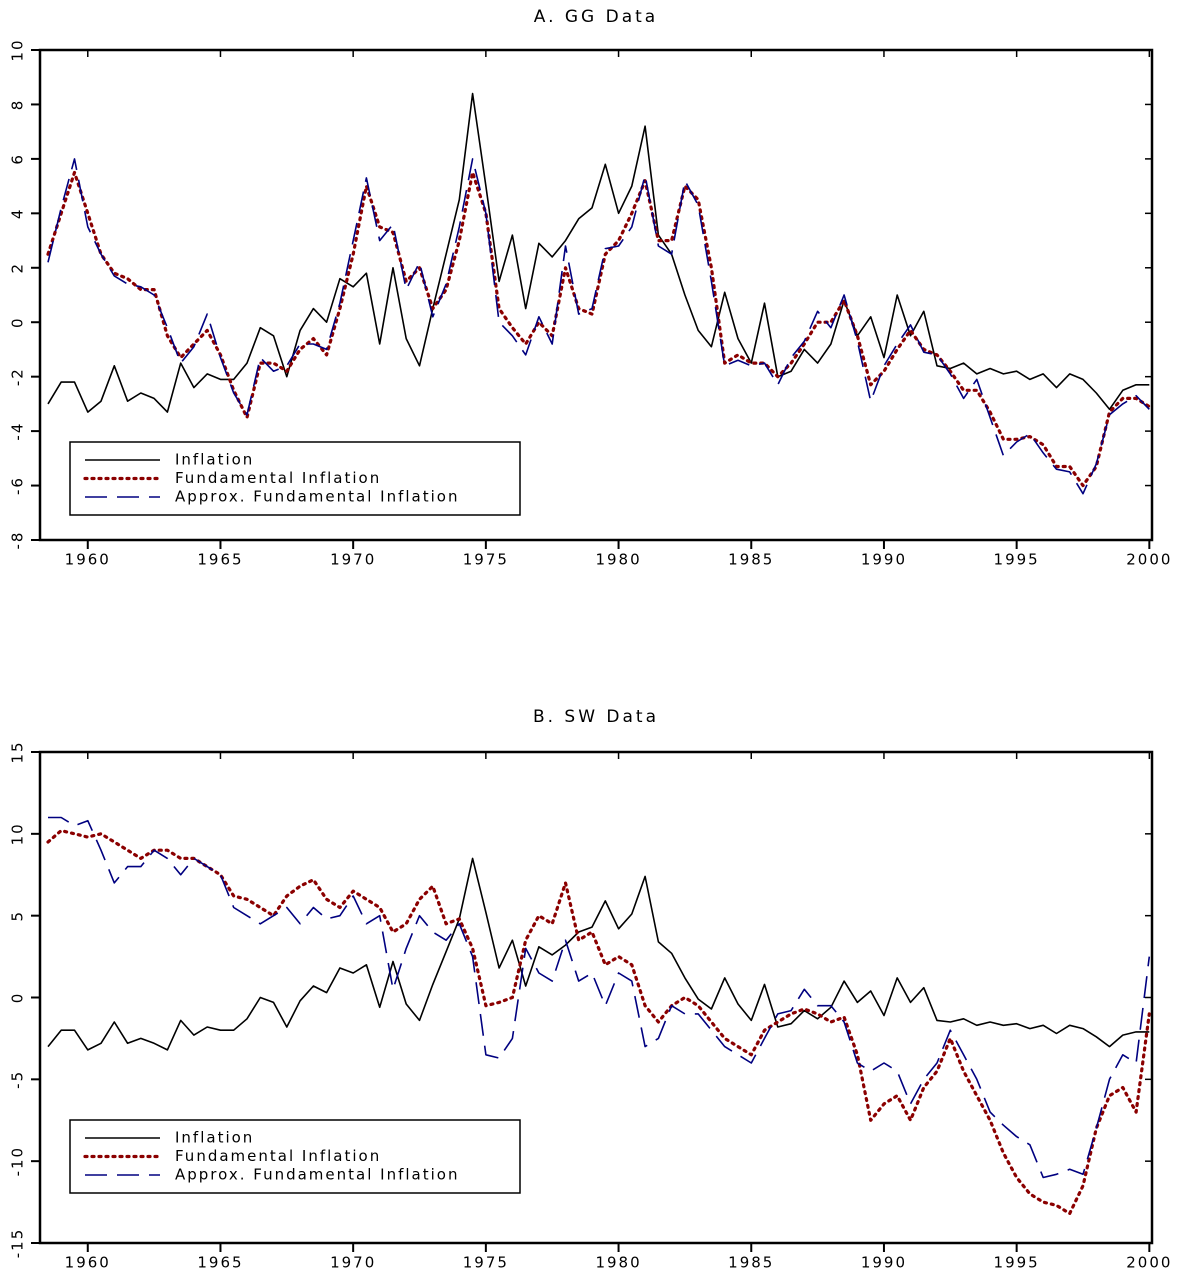 The height and width of the screenshot is (1273, 1192). I want to click on y-tick-label: 8, so click(18, 105).